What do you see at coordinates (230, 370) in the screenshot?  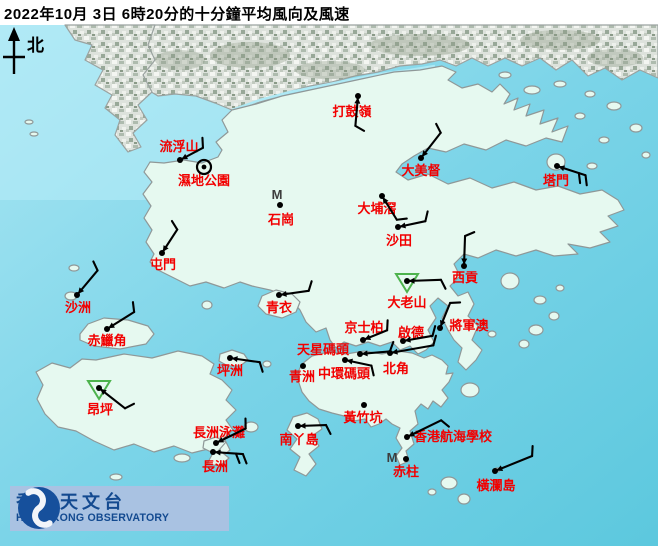 I see `station-label-14: 坪洲` at bounding box center [230, 370].